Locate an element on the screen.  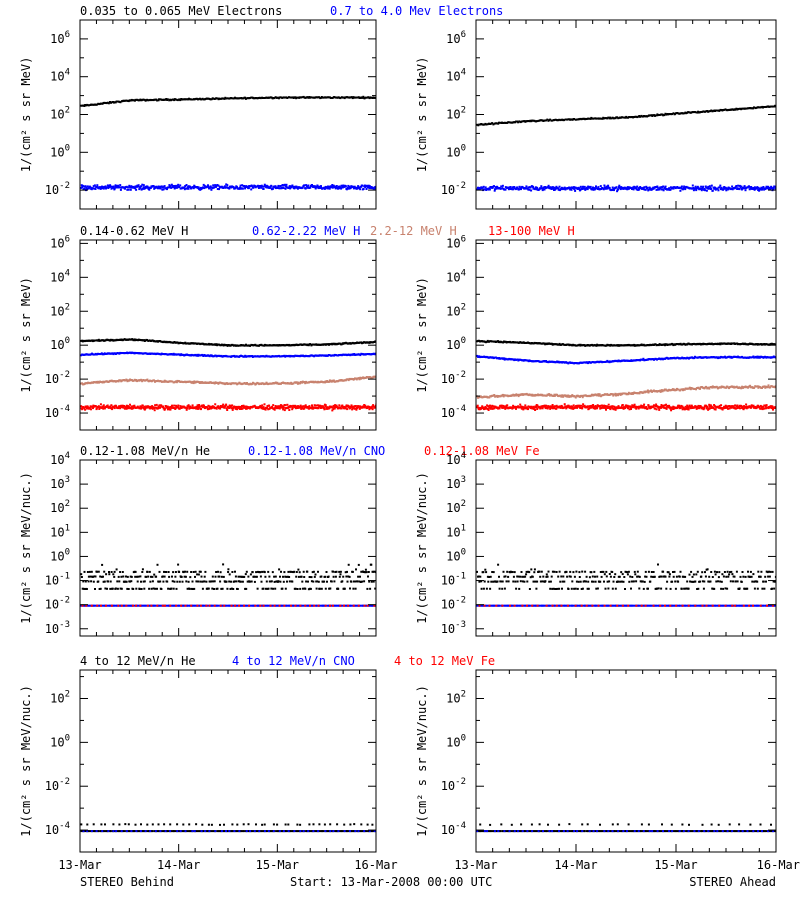
legend-entry: 2.2-12 MeV H is located at coordinates (413, 231).